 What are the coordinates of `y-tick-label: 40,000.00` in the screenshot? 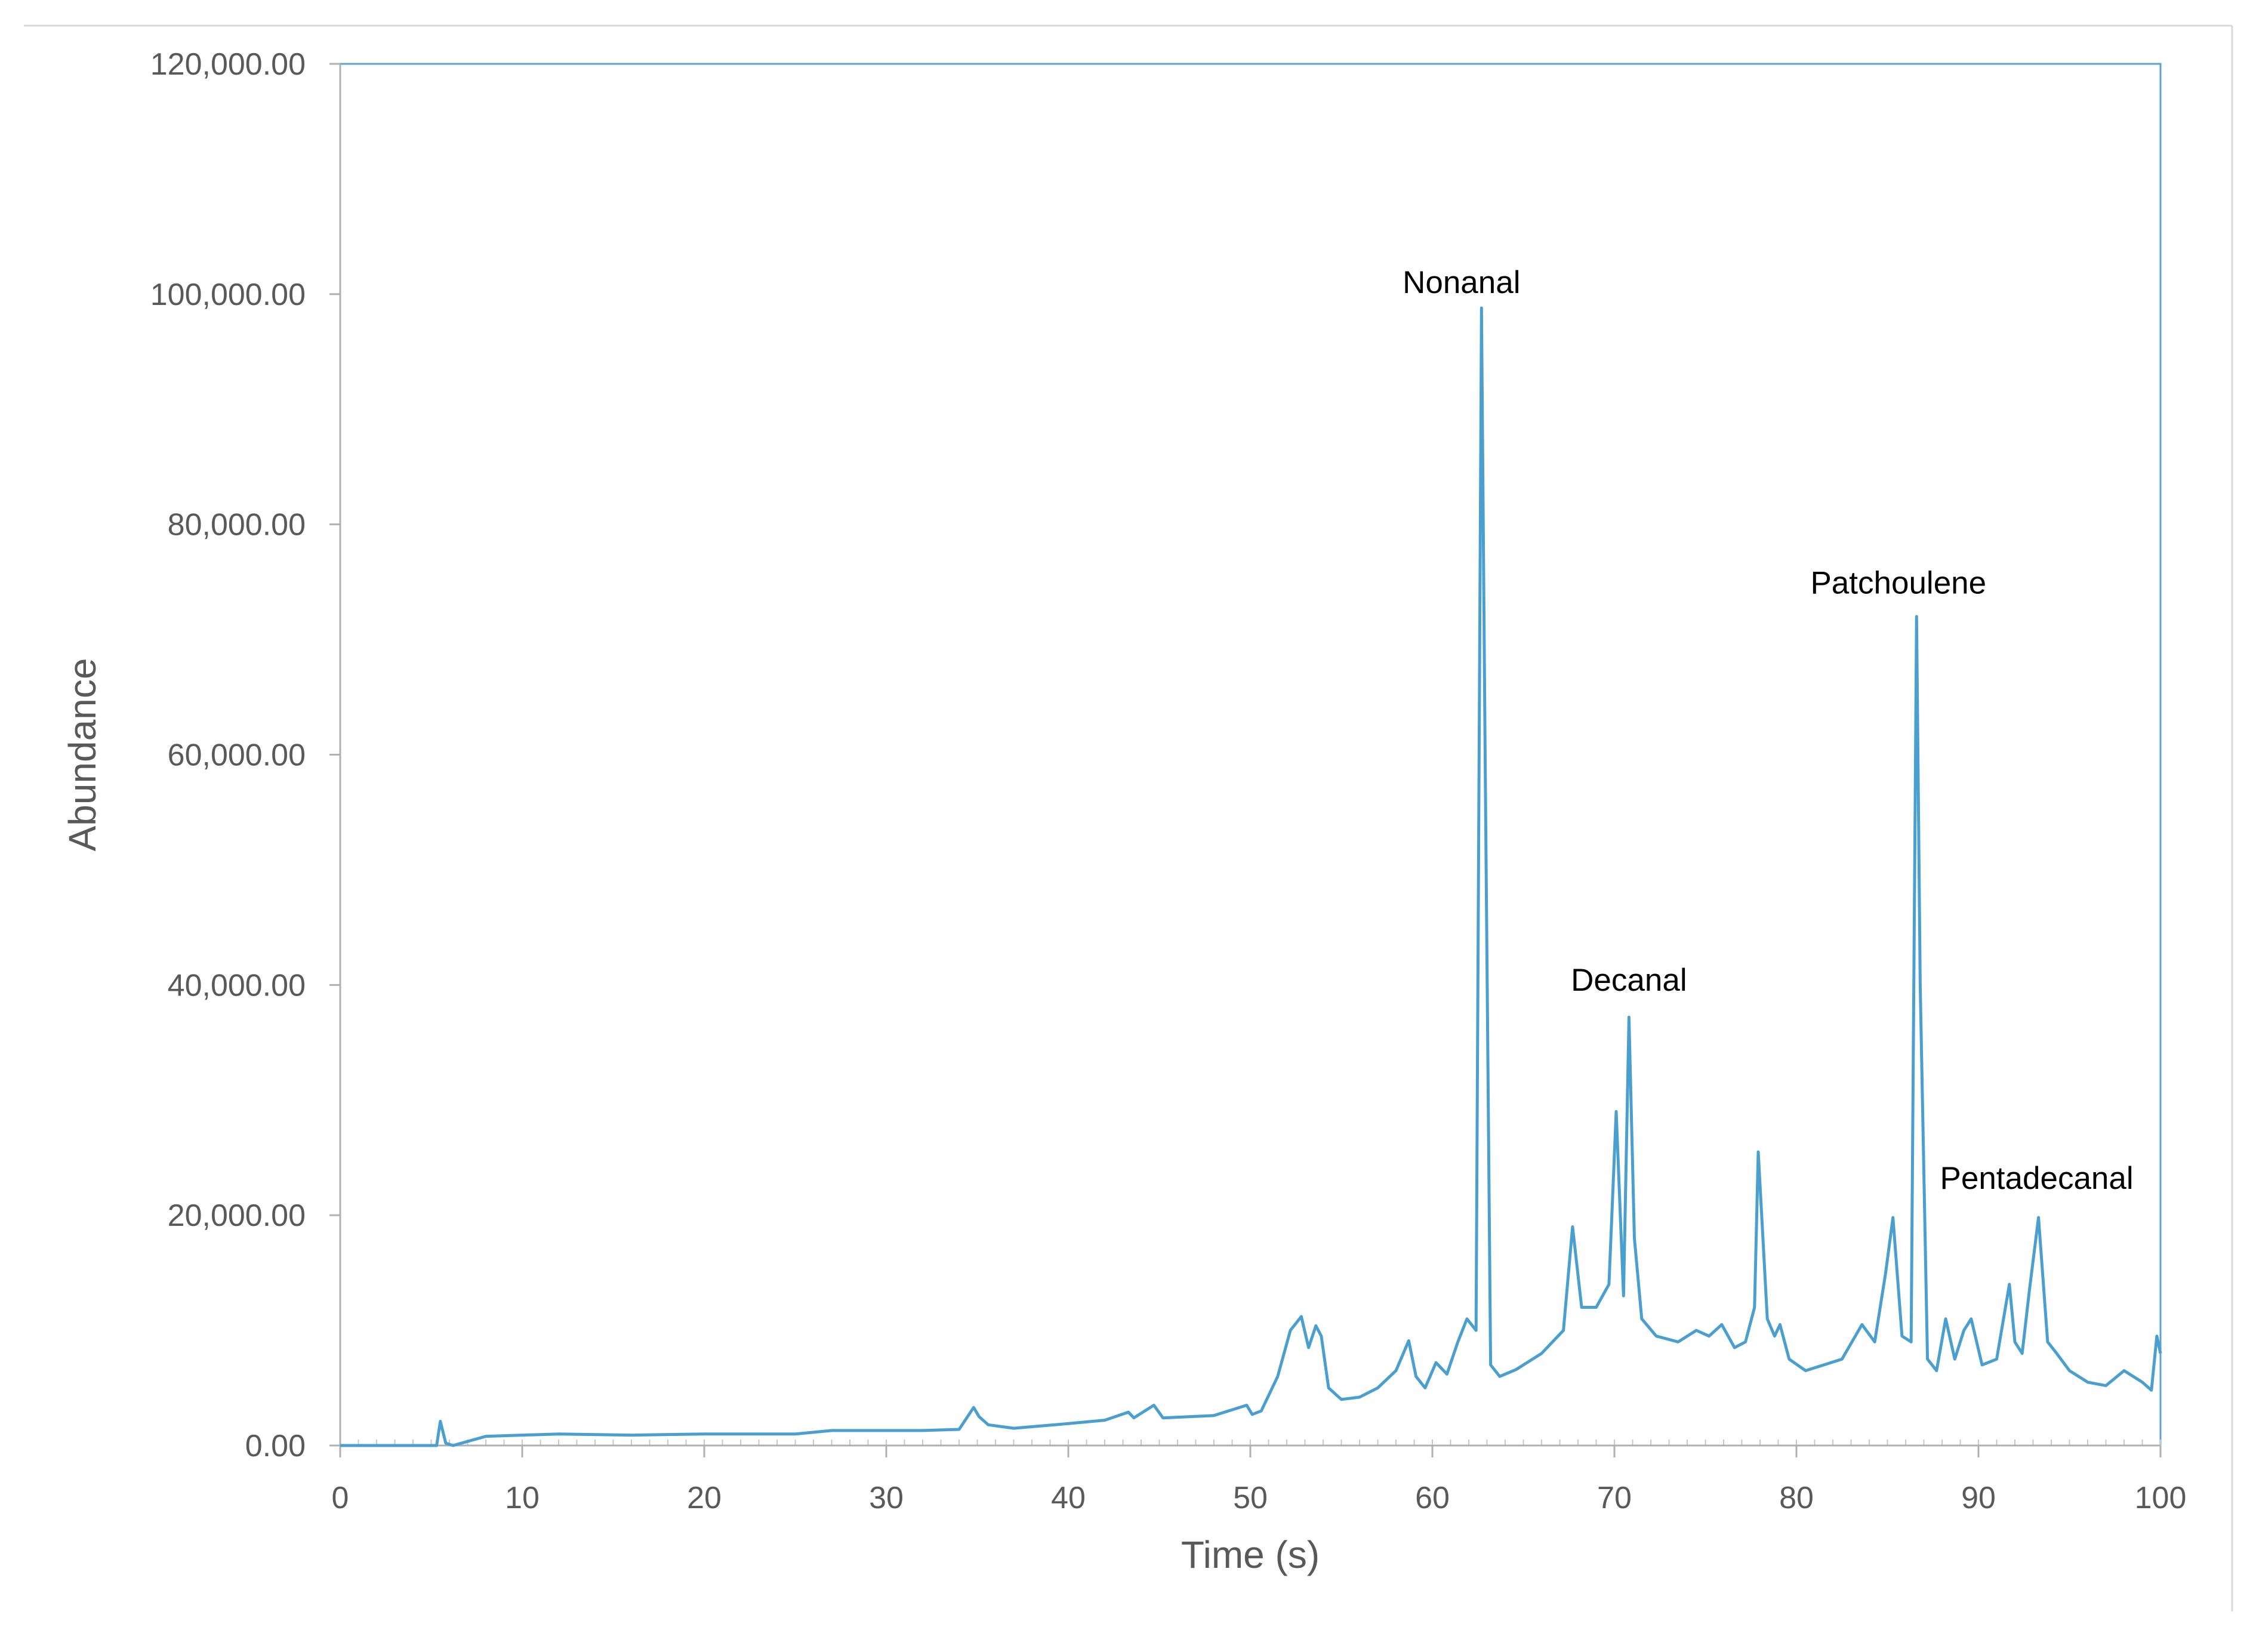 It's located at (237, 985).